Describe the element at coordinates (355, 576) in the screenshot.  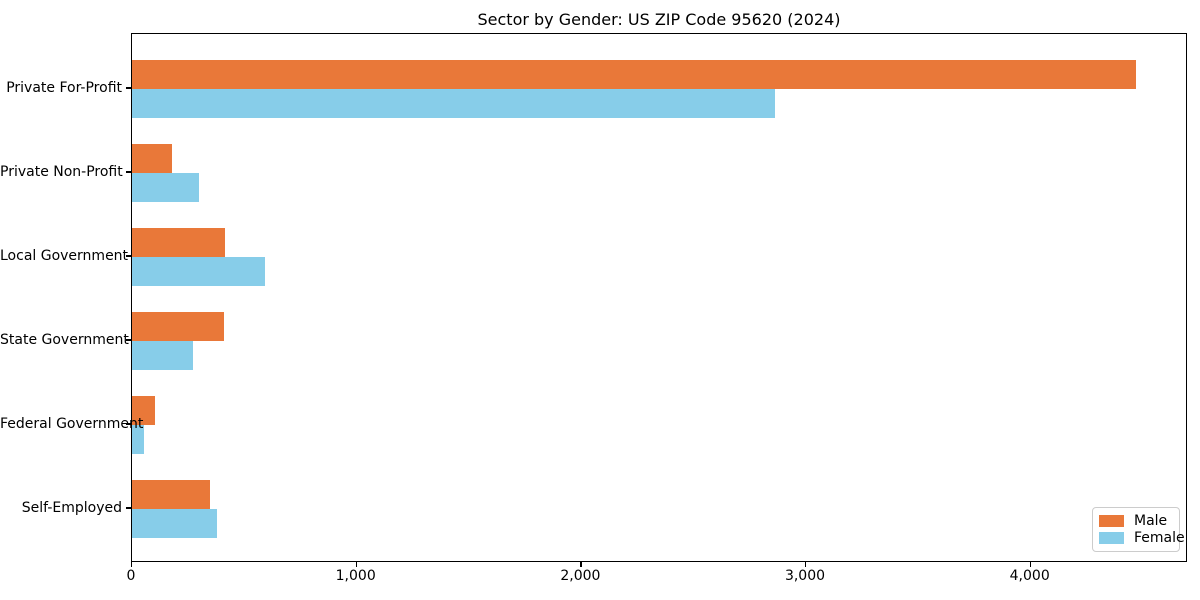
I see `xtick-label: 1,000` at that location.